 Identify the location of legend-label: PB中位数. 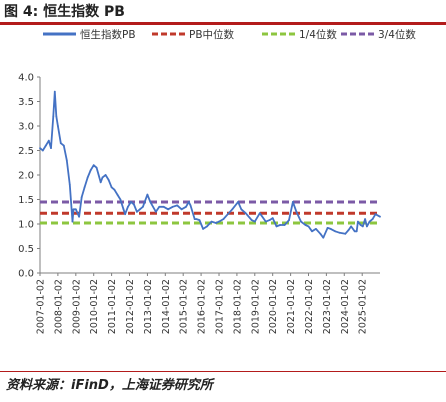
(212, 34).